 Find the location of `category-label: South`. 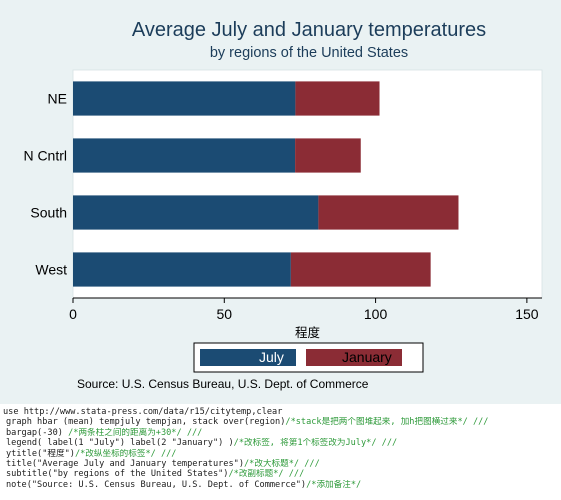

category-label: South is located at coordinates (48, 213).